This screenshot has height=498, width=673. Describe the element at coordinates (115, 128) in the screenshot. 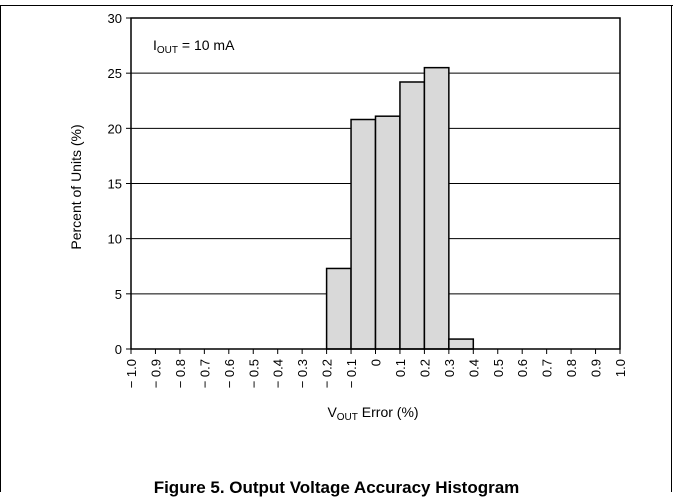

I see `y-tick-label: 20` at that location.